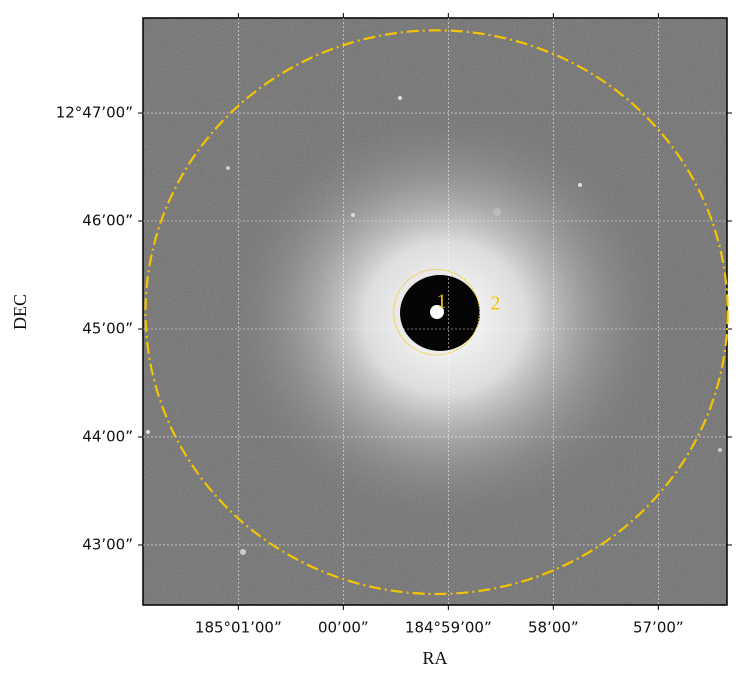  Describe the element at coordinates (94, 113) in the screenshot. I see `y-tick-label: 12°47’00”` at that location.